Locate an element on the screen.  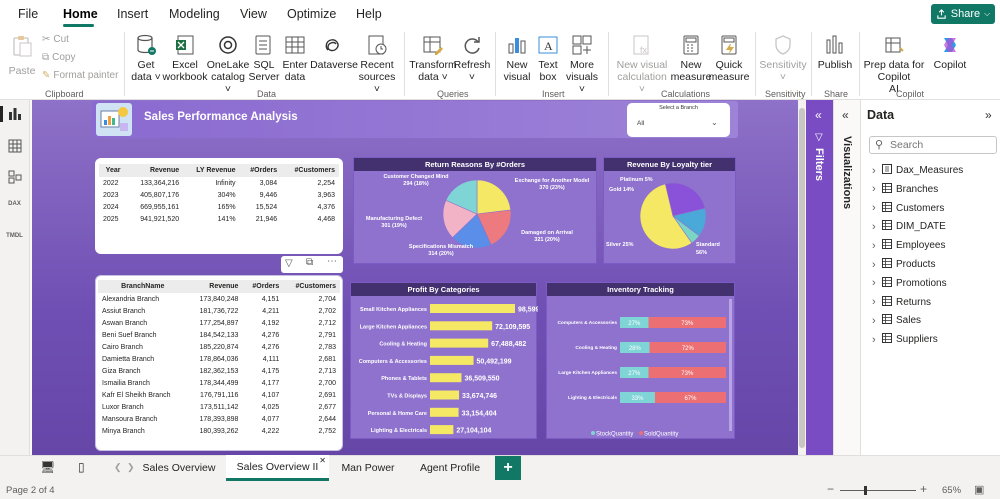
table-row: 2024 669,955,161 165% 15,524 4,376 is located at coordinates (219, 207).